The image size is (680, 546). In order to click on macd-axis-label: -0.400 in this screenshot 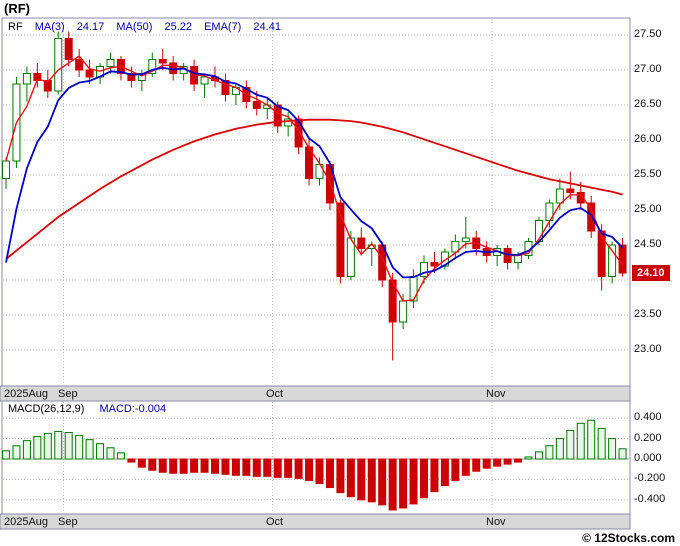, I will do `click(650, 498)`.